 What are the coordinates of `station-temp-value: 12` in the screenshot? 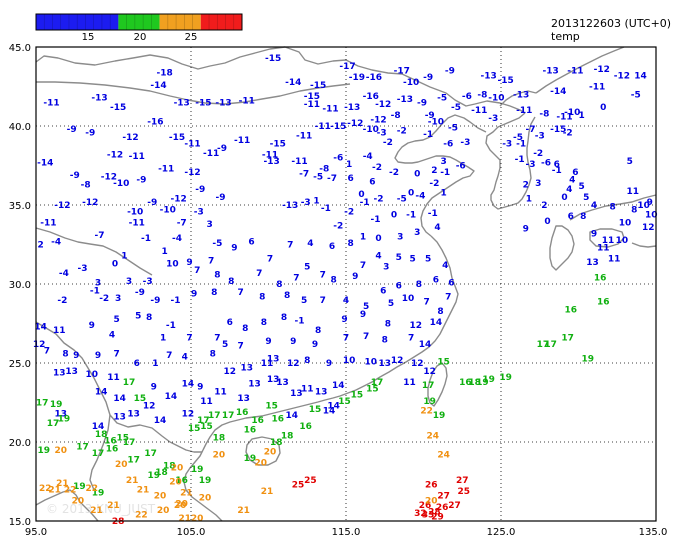 It's located at (230, 372).